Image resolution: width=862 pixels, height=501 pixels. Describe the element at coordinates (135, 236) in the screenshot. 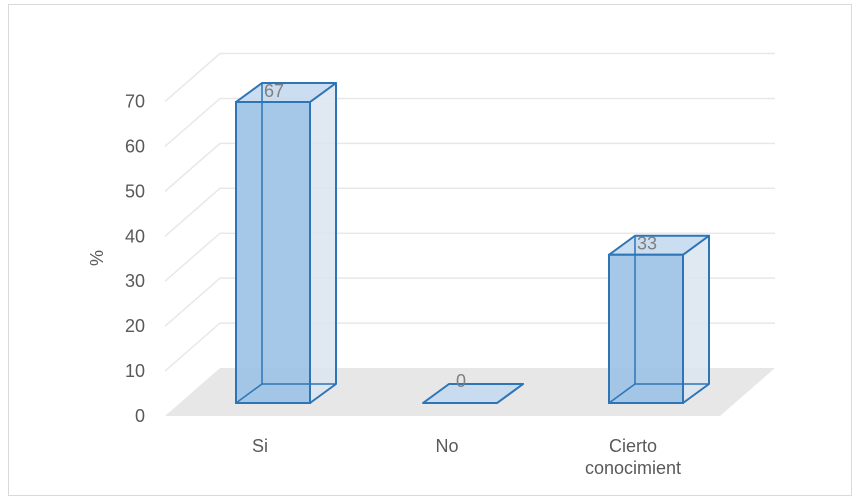

I see `y-tick-label: 40` at that location.